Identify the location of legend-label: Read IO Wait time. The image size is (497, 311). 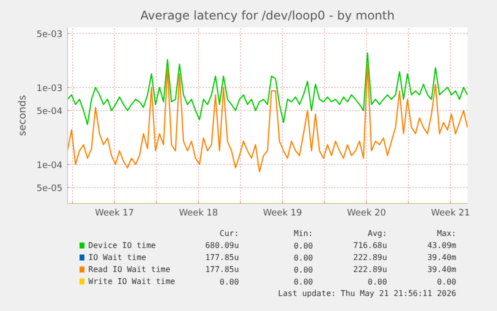
(129, 269).